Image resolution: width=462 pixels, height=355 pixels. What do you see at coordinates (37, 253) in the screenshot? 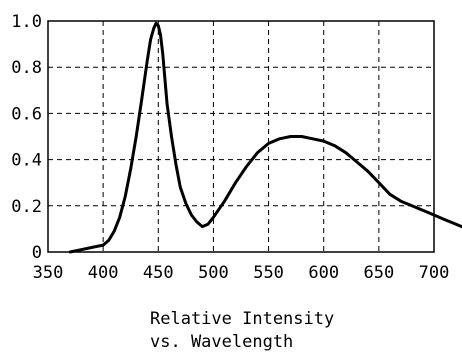
I see `y-tick-label: 0` at bounding box center [37, 253].